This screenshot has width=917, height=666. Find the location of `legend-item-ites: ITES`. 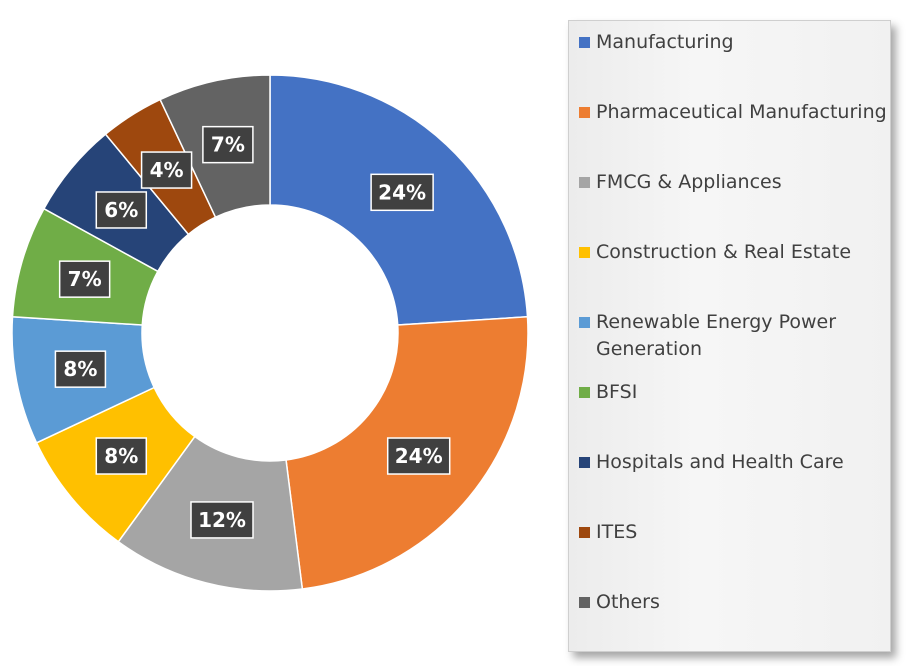

legend-item-ites: ITES is located at coordinates (734, 532).